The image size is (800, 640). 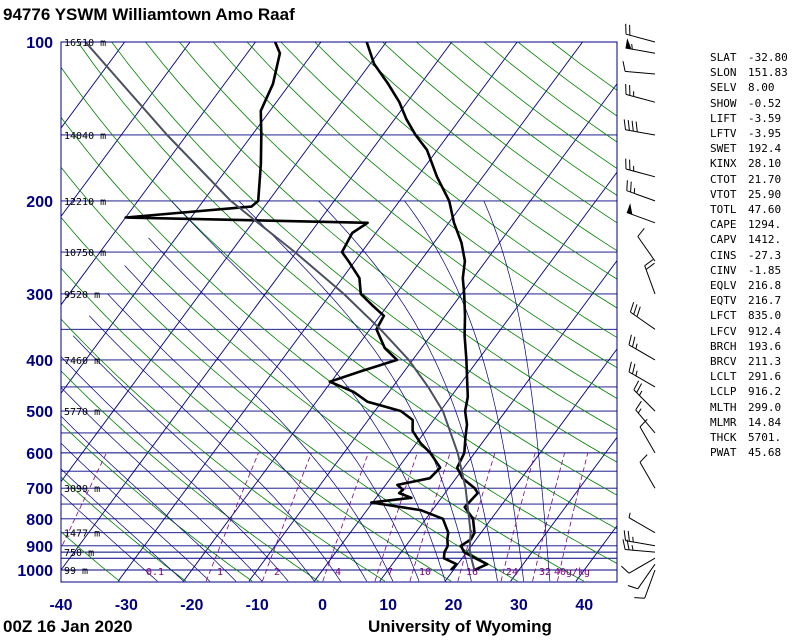 I want to click on pressure-tick-label: 800, so click(x=39, y=520).